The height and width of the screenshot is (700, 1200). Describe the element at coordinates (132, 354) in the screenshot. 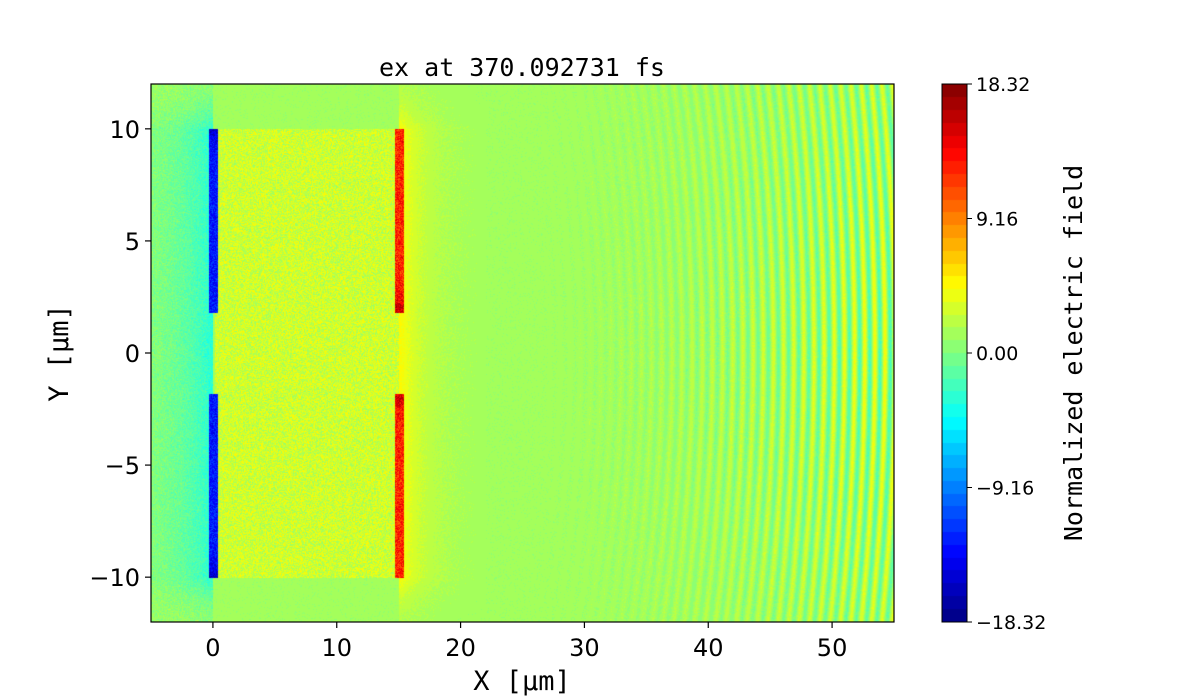

I see `y-tick-label: 0` at that location.